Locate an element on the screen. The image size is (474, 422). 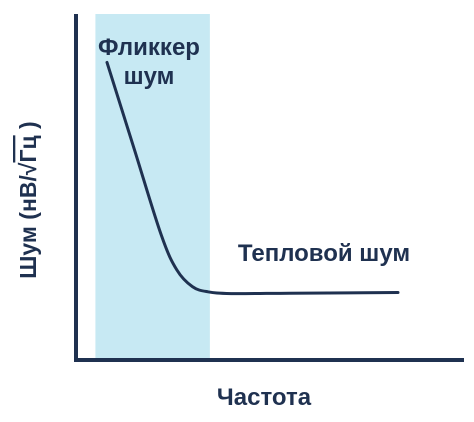
y-axis-label-suffix: ) is located at coordinates (28, 128).